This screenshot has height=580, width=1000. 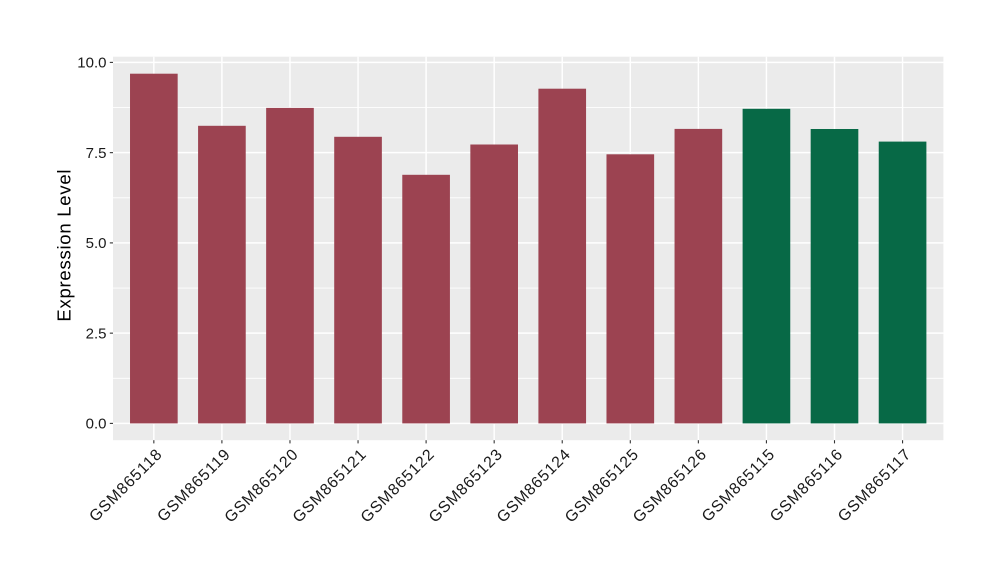 What do you see at coordinates (64, 245) in the screenshot?
I see `svg-text: Expression Level` at bounding box center [64, 245].